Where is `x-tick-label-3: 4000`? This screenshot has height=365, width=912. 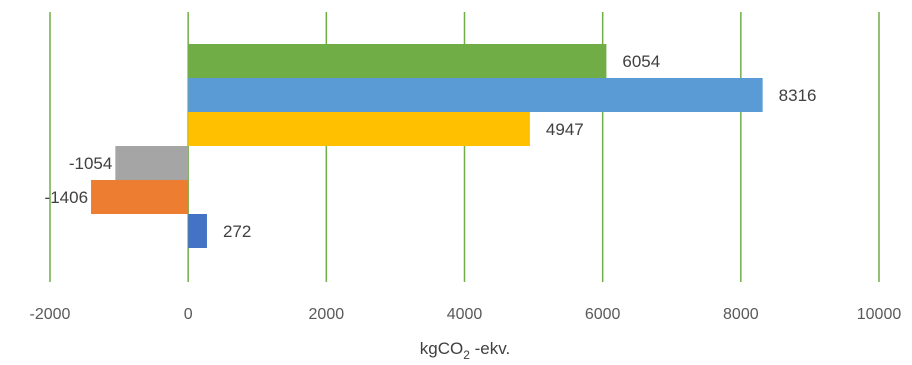 x-tick-label-3: 4000 is located at coordinates (465, 314).